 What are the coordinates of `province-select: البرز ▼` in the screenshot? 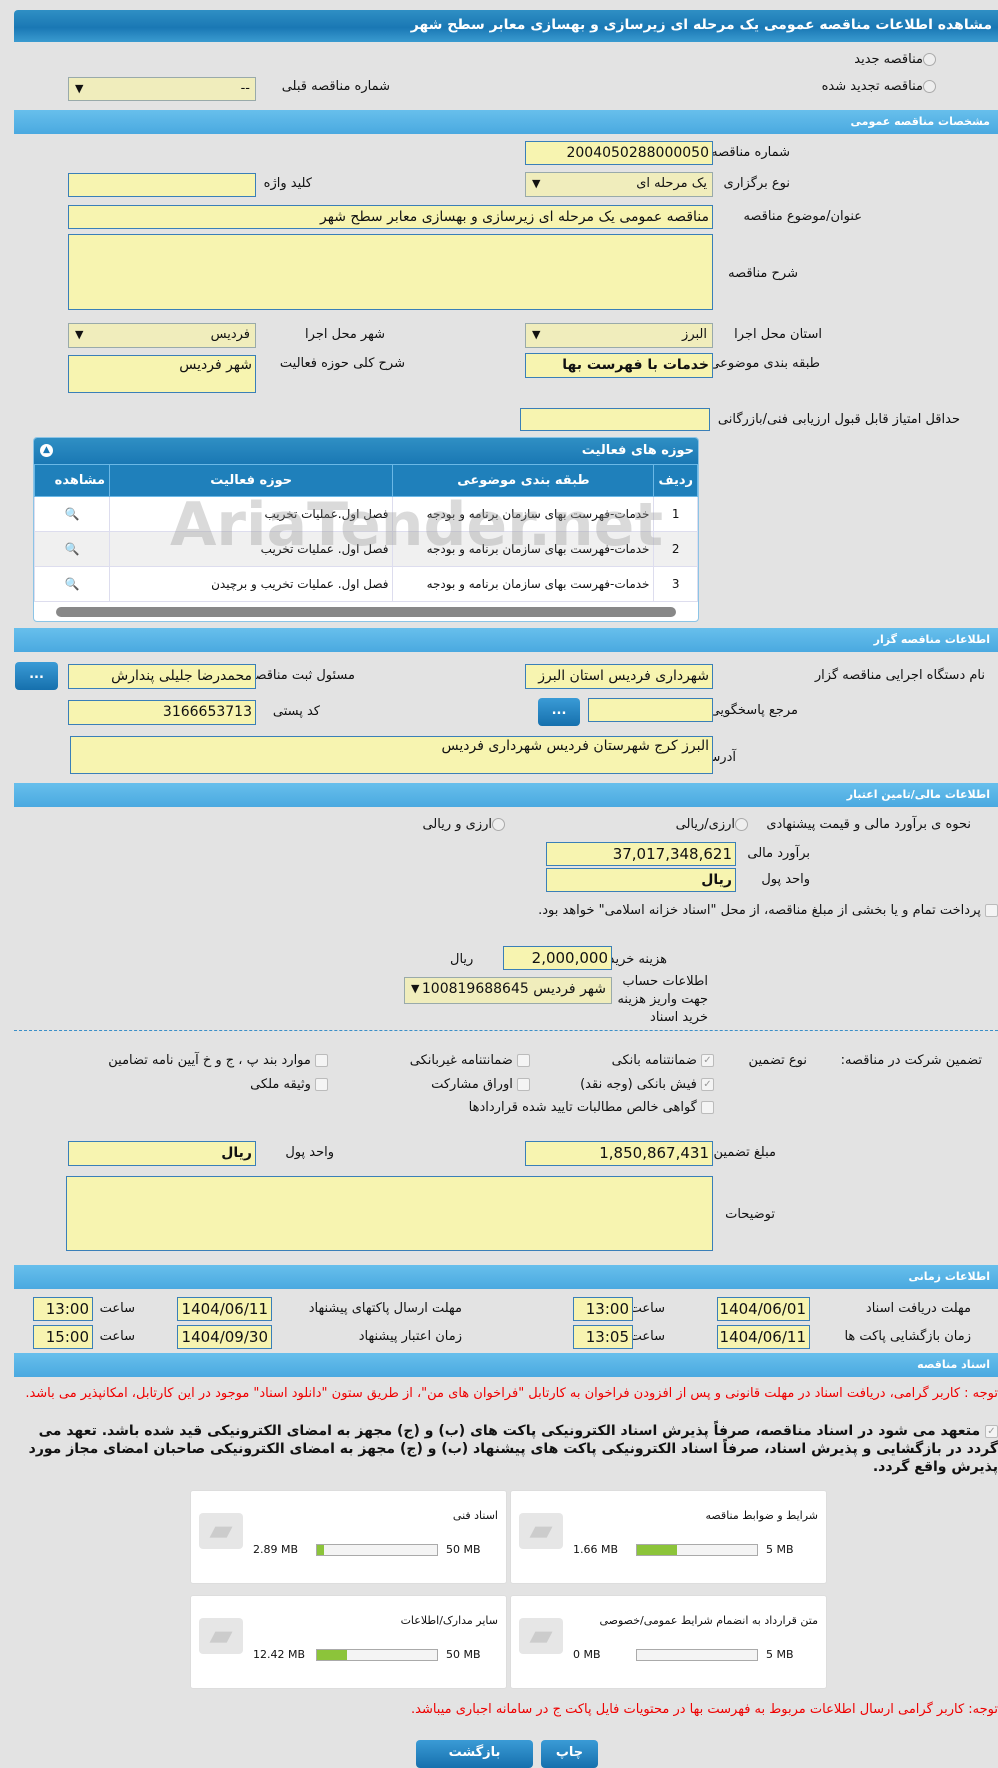 It's located at (619, 335).